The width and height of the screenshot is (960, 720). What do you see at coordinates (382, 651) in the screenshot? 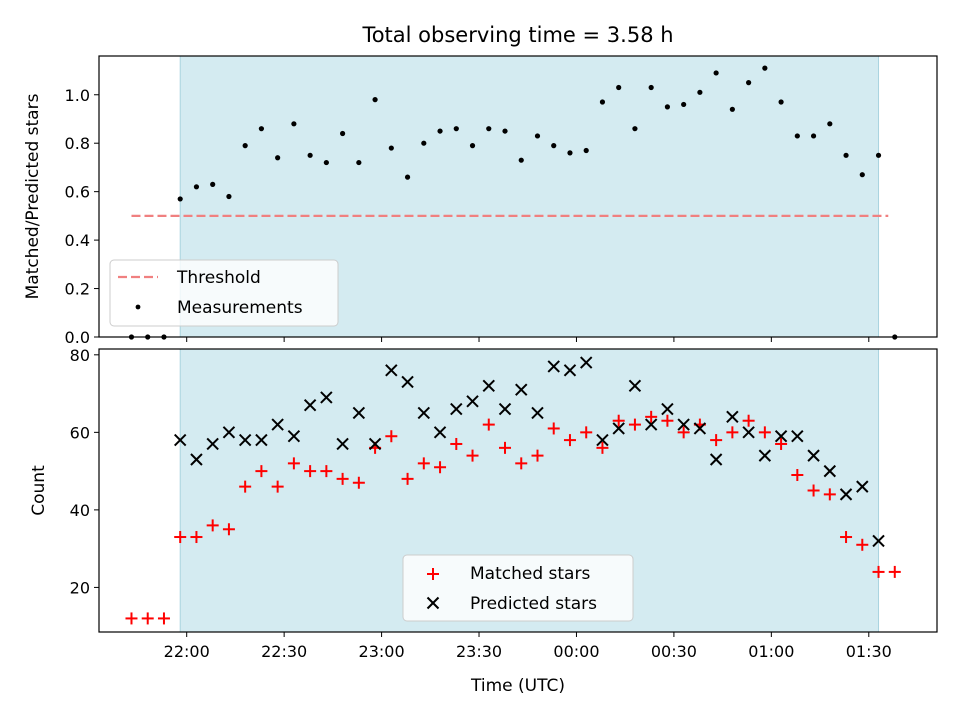
I see `x-tick-label: 23:00` at bounding box center [382, 651].